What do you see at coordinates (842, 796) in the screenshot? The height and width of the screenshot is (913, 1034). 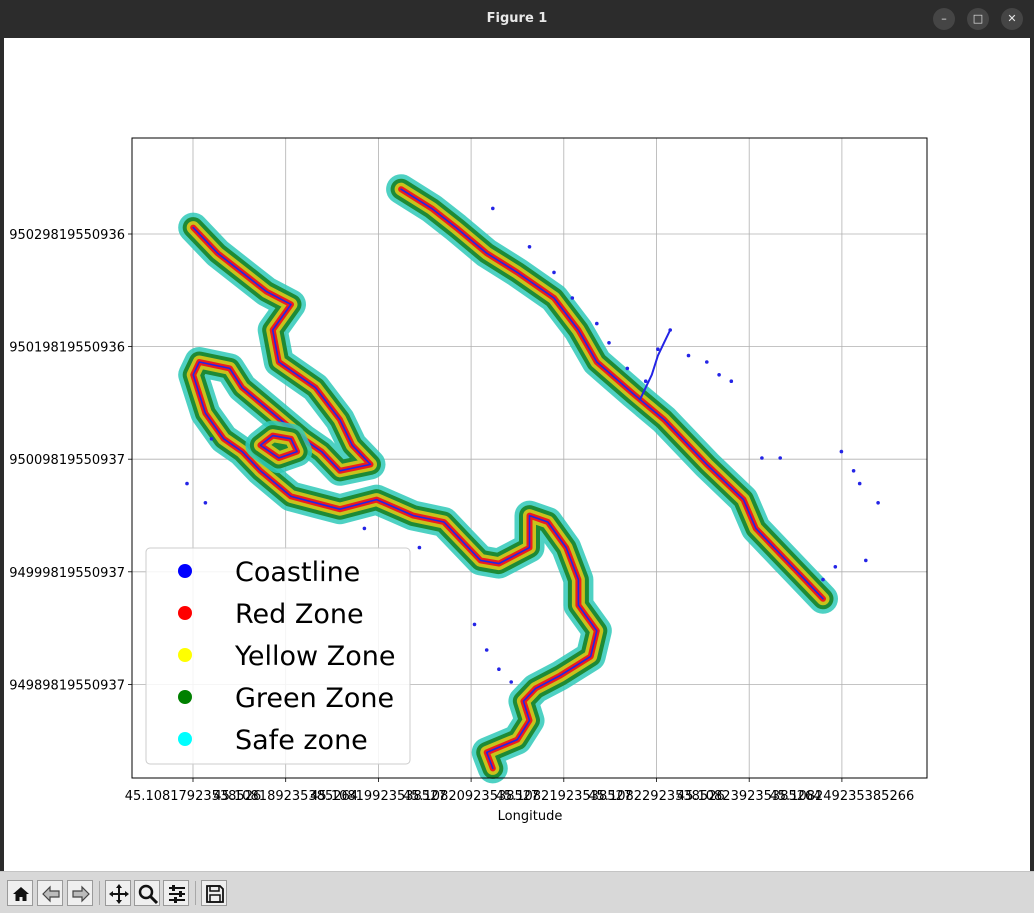 I see `x-tick-label: 45.108249235385266` at bounding box center [842, 796].